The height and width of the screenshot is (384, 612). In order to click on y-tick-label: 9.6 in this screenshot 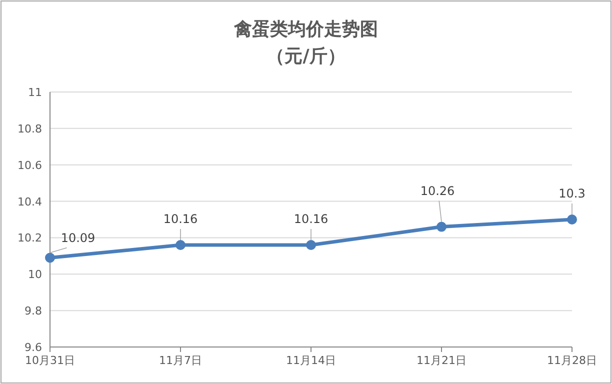, I will do `click(33, 347)`.